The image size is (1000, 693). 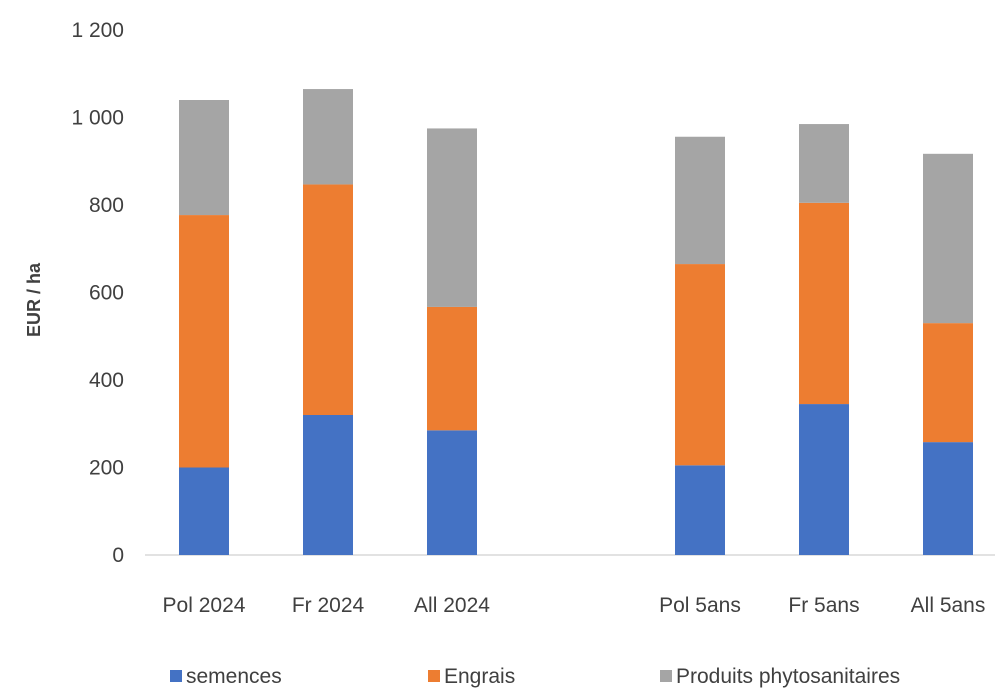 I want to click on legend-label: Engrais, so click(x=479, y=676).